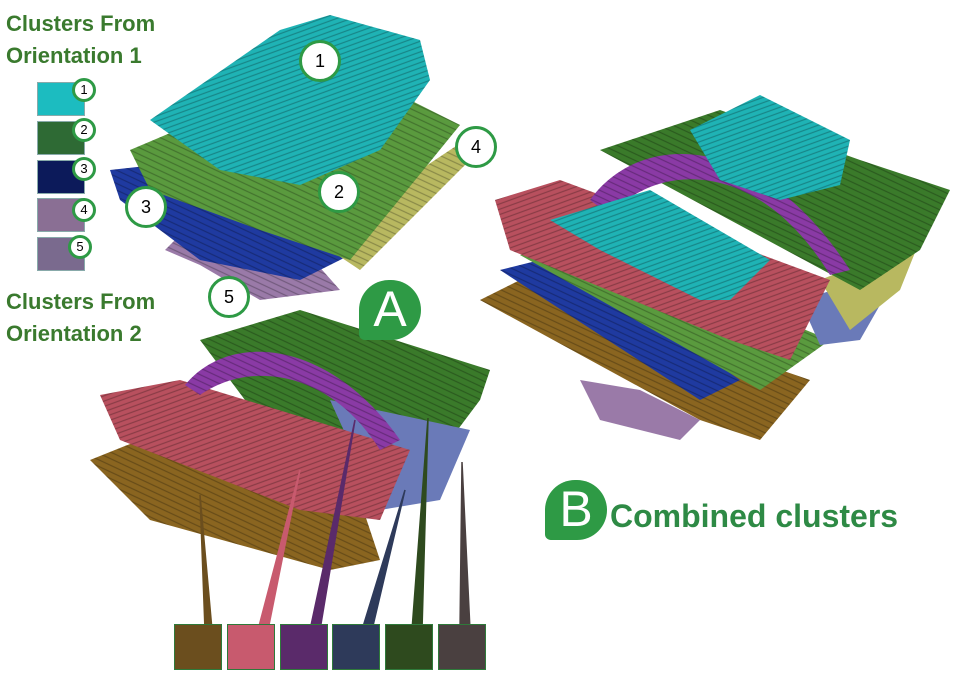 This screenshot has width=958, height=700. I want to click on legend-badge-4: 4, so click(84, 210).